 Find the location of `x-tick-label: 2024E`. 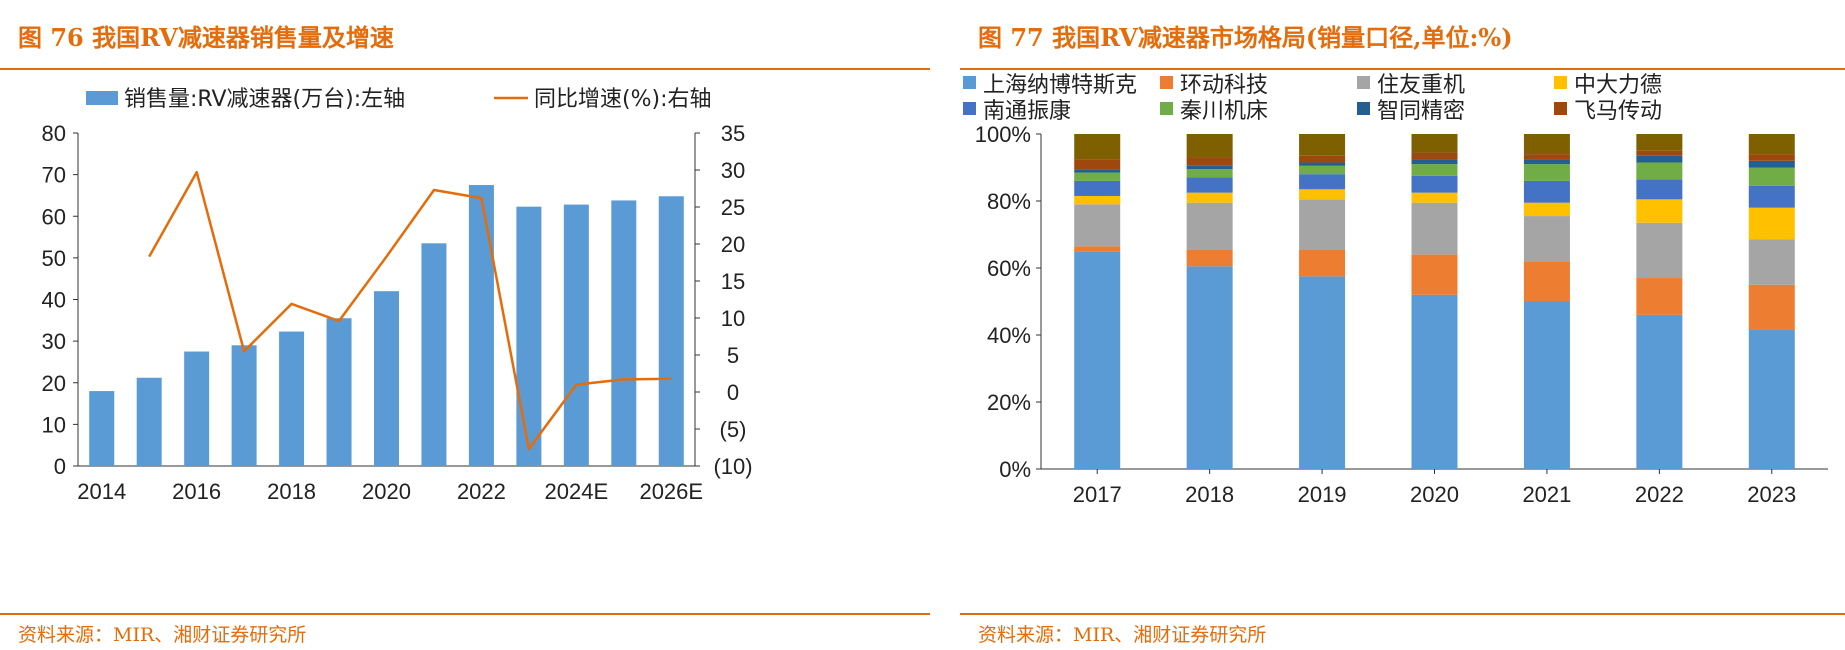

x-tick-label: 2024E is located at coordinates (577, 491).